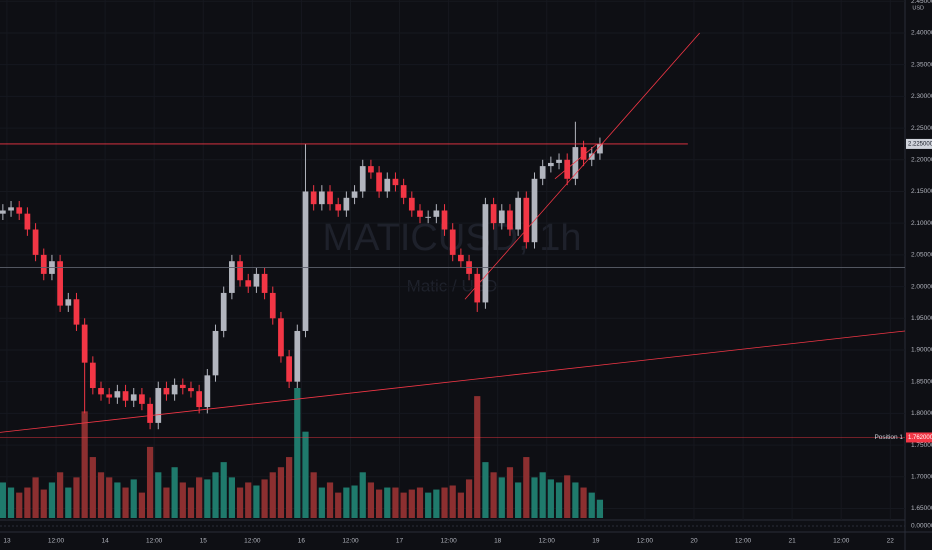  What do you see at coordinates (105, 541) in the screenshot?
I see `x-tick-label: 14` at bounding box center [105, 541].